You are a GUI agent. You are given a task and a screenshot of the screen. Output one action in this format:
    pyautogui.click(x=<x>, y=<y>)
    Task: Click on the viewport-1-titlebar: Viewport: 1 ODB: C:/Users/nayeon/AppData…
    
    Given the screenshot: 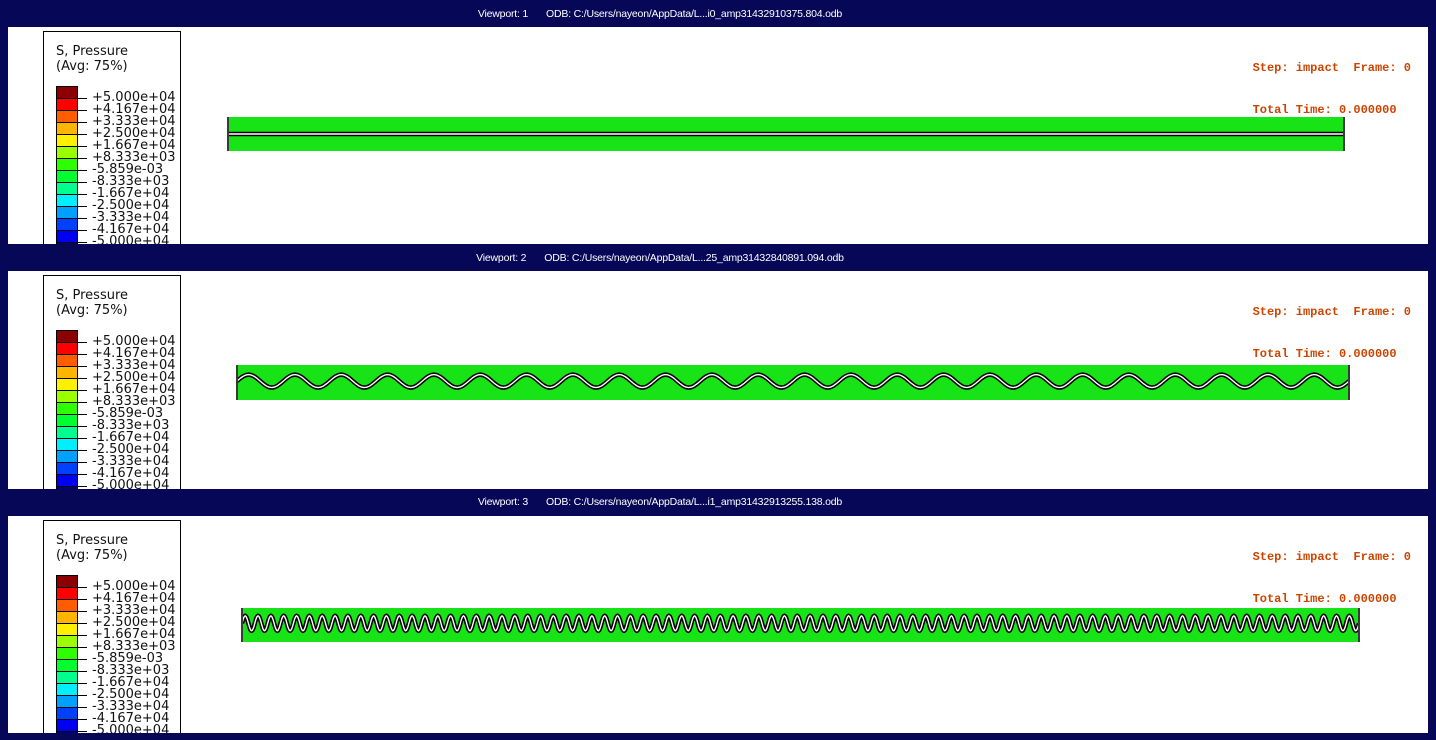 What is the action you would take?
    pyautogui.click(x=718, y=13)
    